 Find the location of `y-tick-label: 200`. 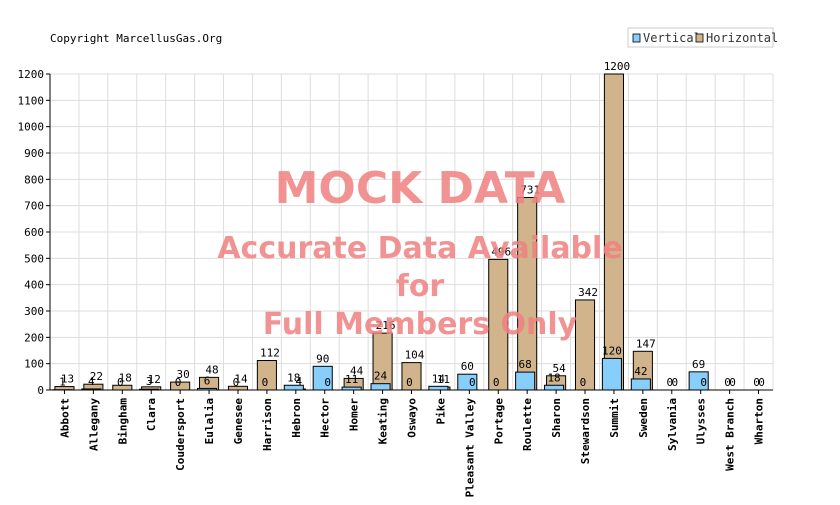

y-tick-label: 200 is located at coordinates (34, 337).